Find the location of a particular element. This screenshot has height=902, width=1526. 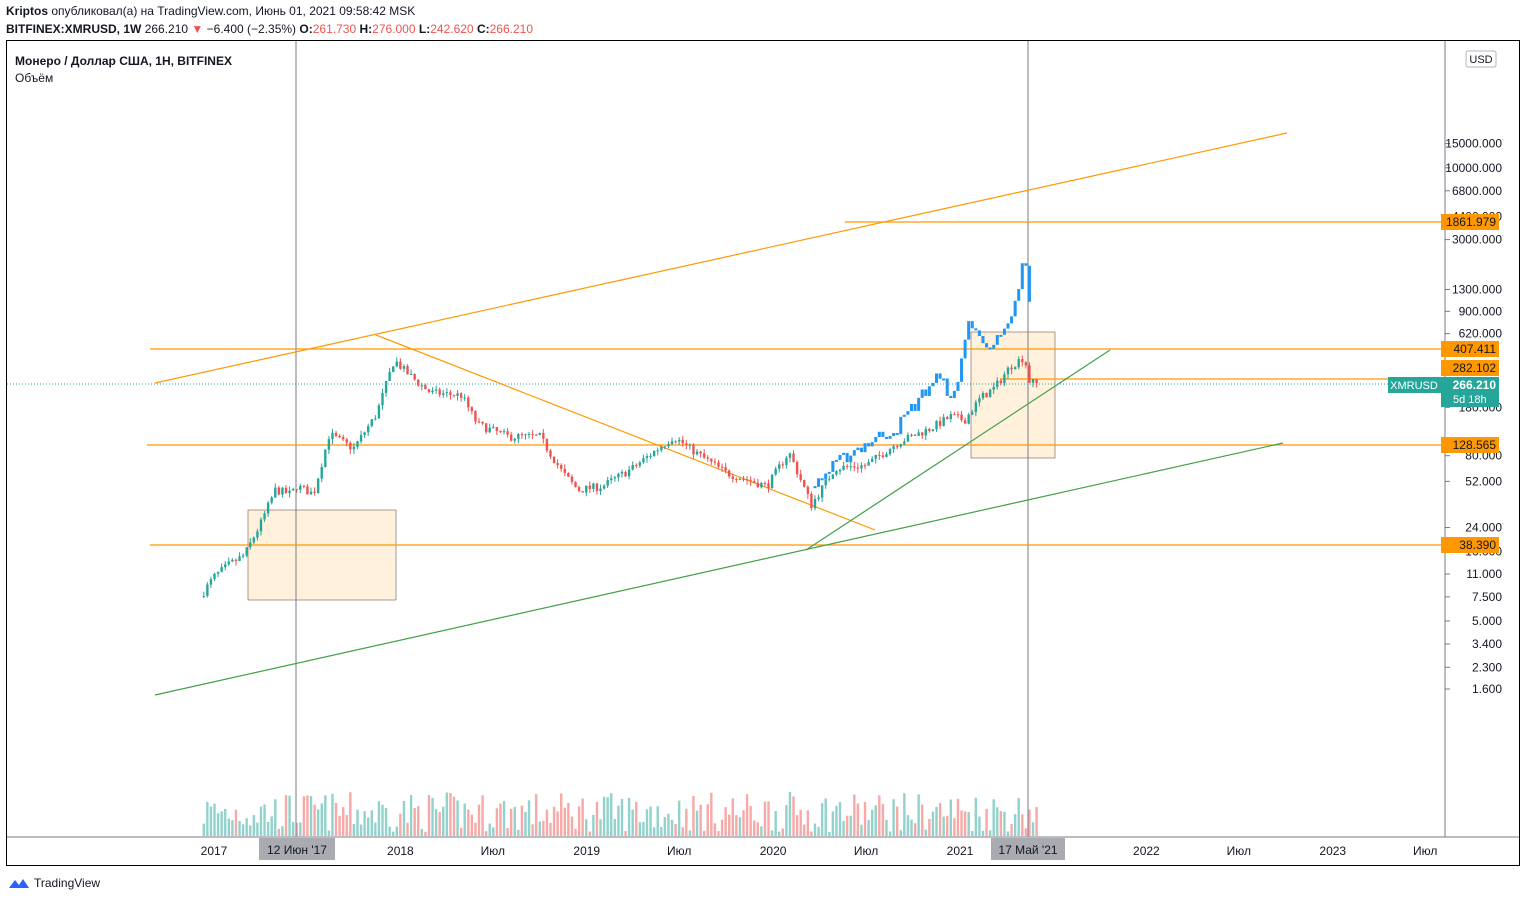

footer-brand: TradingView is located at coordinates (54, 883).